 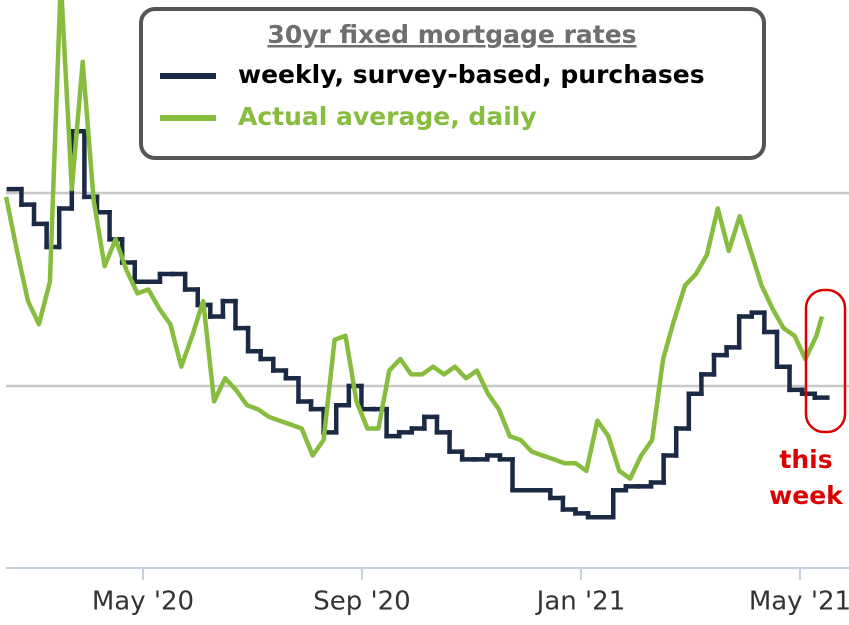 What do you see at coordinates (825, 361) in the screenshot?
I see `highlight-box` at bounding box center [825, 361].